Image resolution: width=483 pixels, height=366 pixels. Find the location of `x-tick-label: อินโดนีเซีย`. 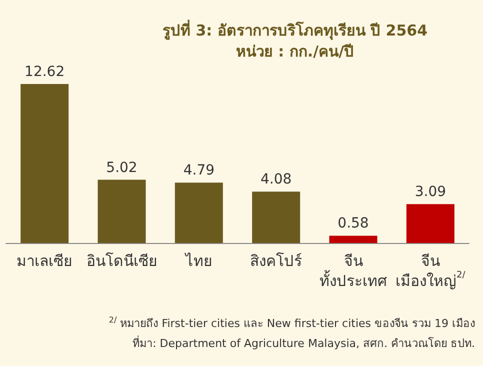

x-tick-label: อินโดนีเซีย is located at coordinates (122, 261).